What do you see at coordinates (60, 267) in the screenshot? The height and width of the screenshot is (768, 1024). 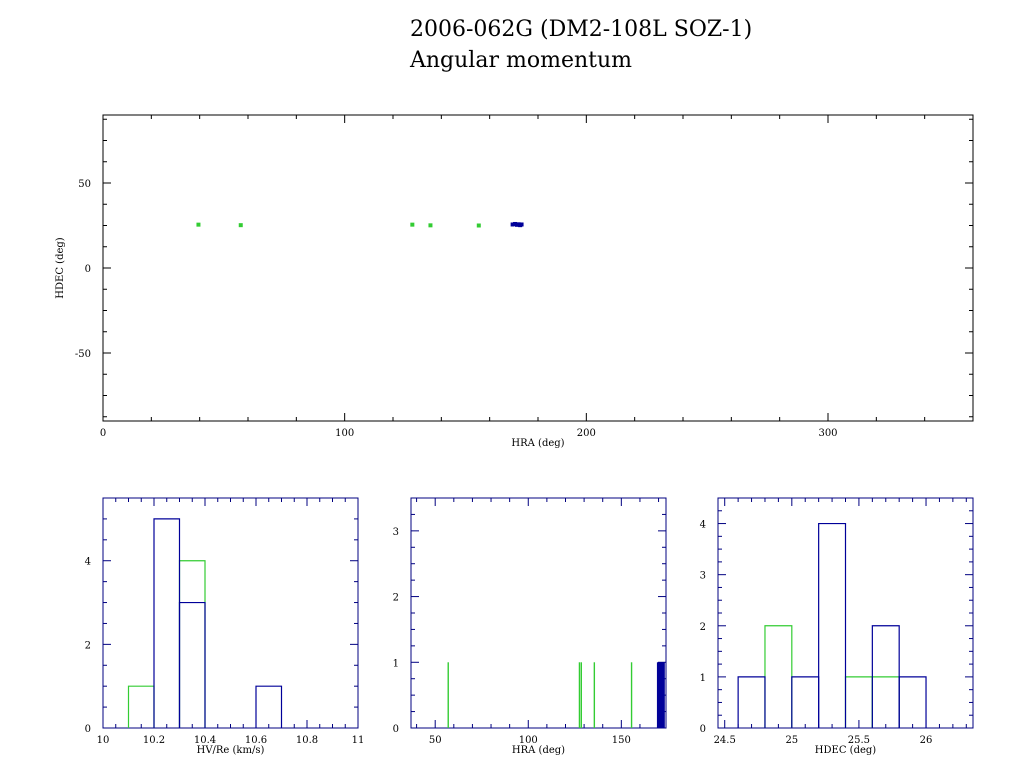 I see `y-axis-label: HDEC (deg)` at bounding box center [60, 267].